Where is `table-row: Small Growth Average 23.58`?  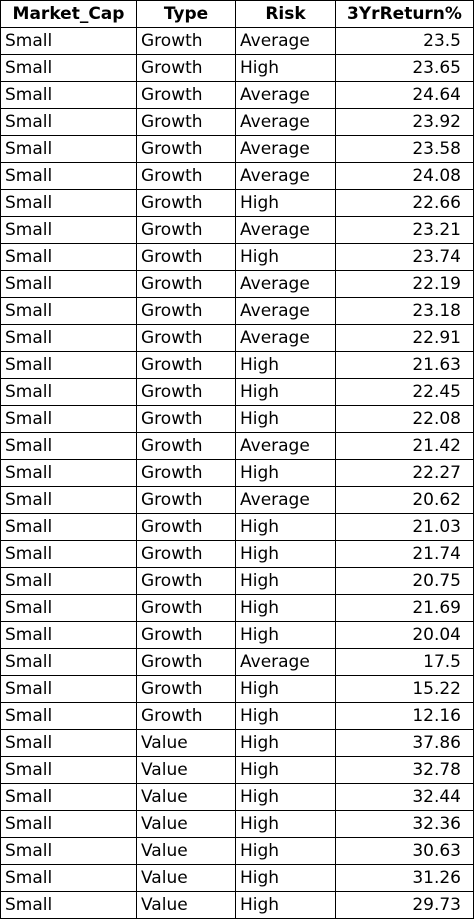 table-row: Small Growth Average 23.58 is located at coordinates (237, 149).